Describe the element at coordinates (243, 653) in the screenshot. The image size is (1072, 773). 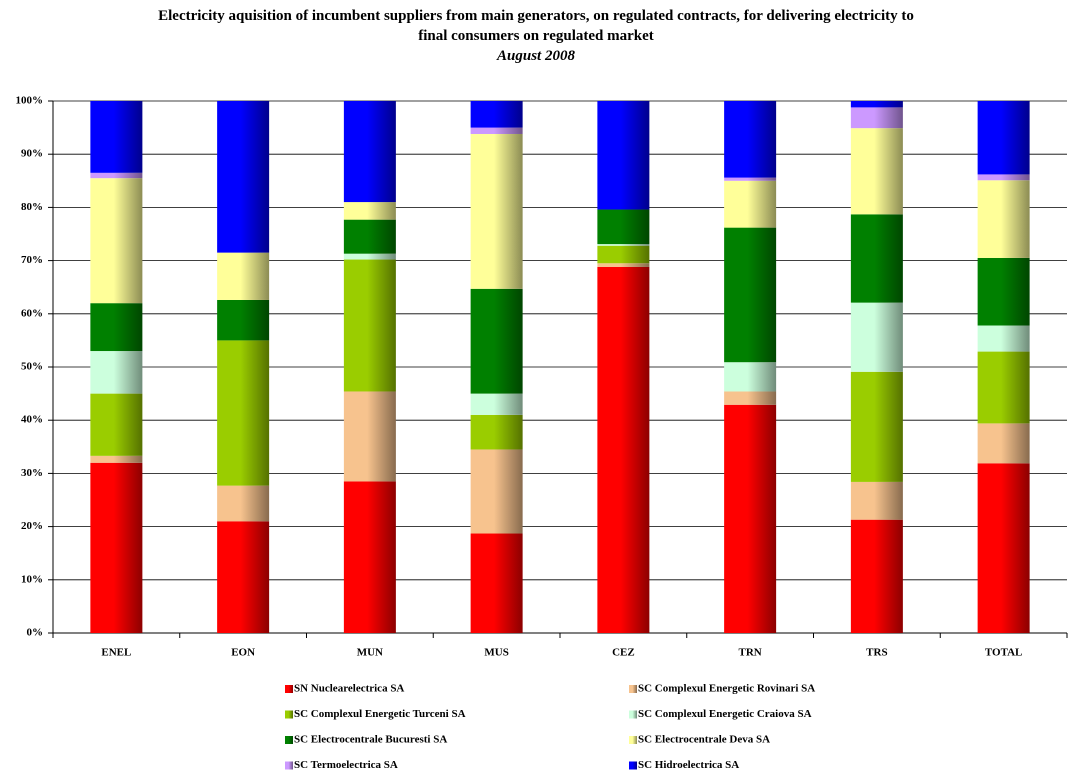
I see `x-tick-label: EON` at that location.